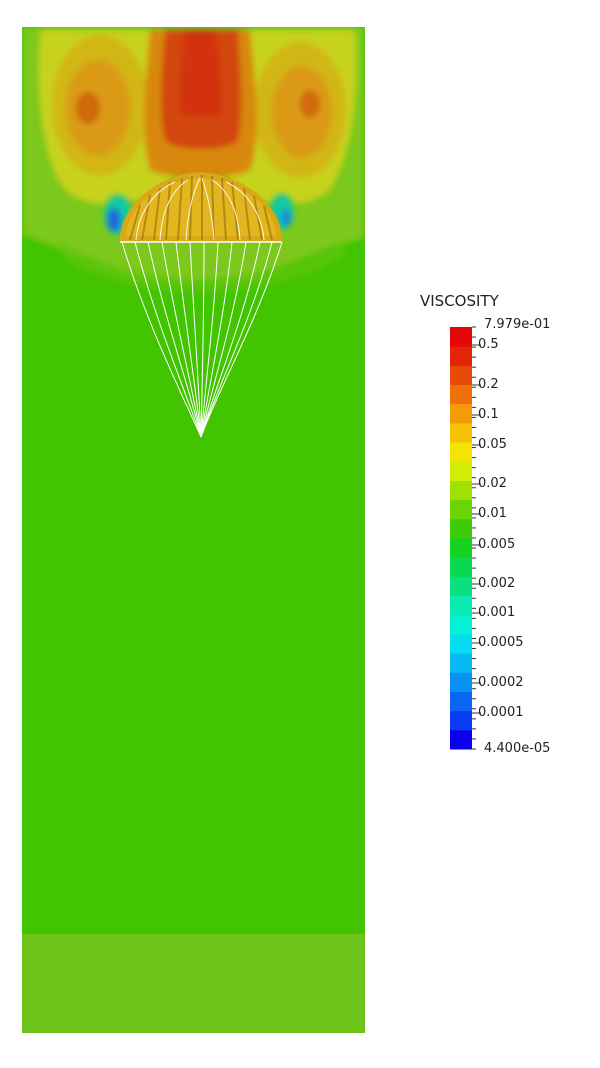 This screenshot has width=600, height=1068. Describe the element at coordinates (497, 612) in the screenshot. I see `legend-tick-label: 0.001` at that location.